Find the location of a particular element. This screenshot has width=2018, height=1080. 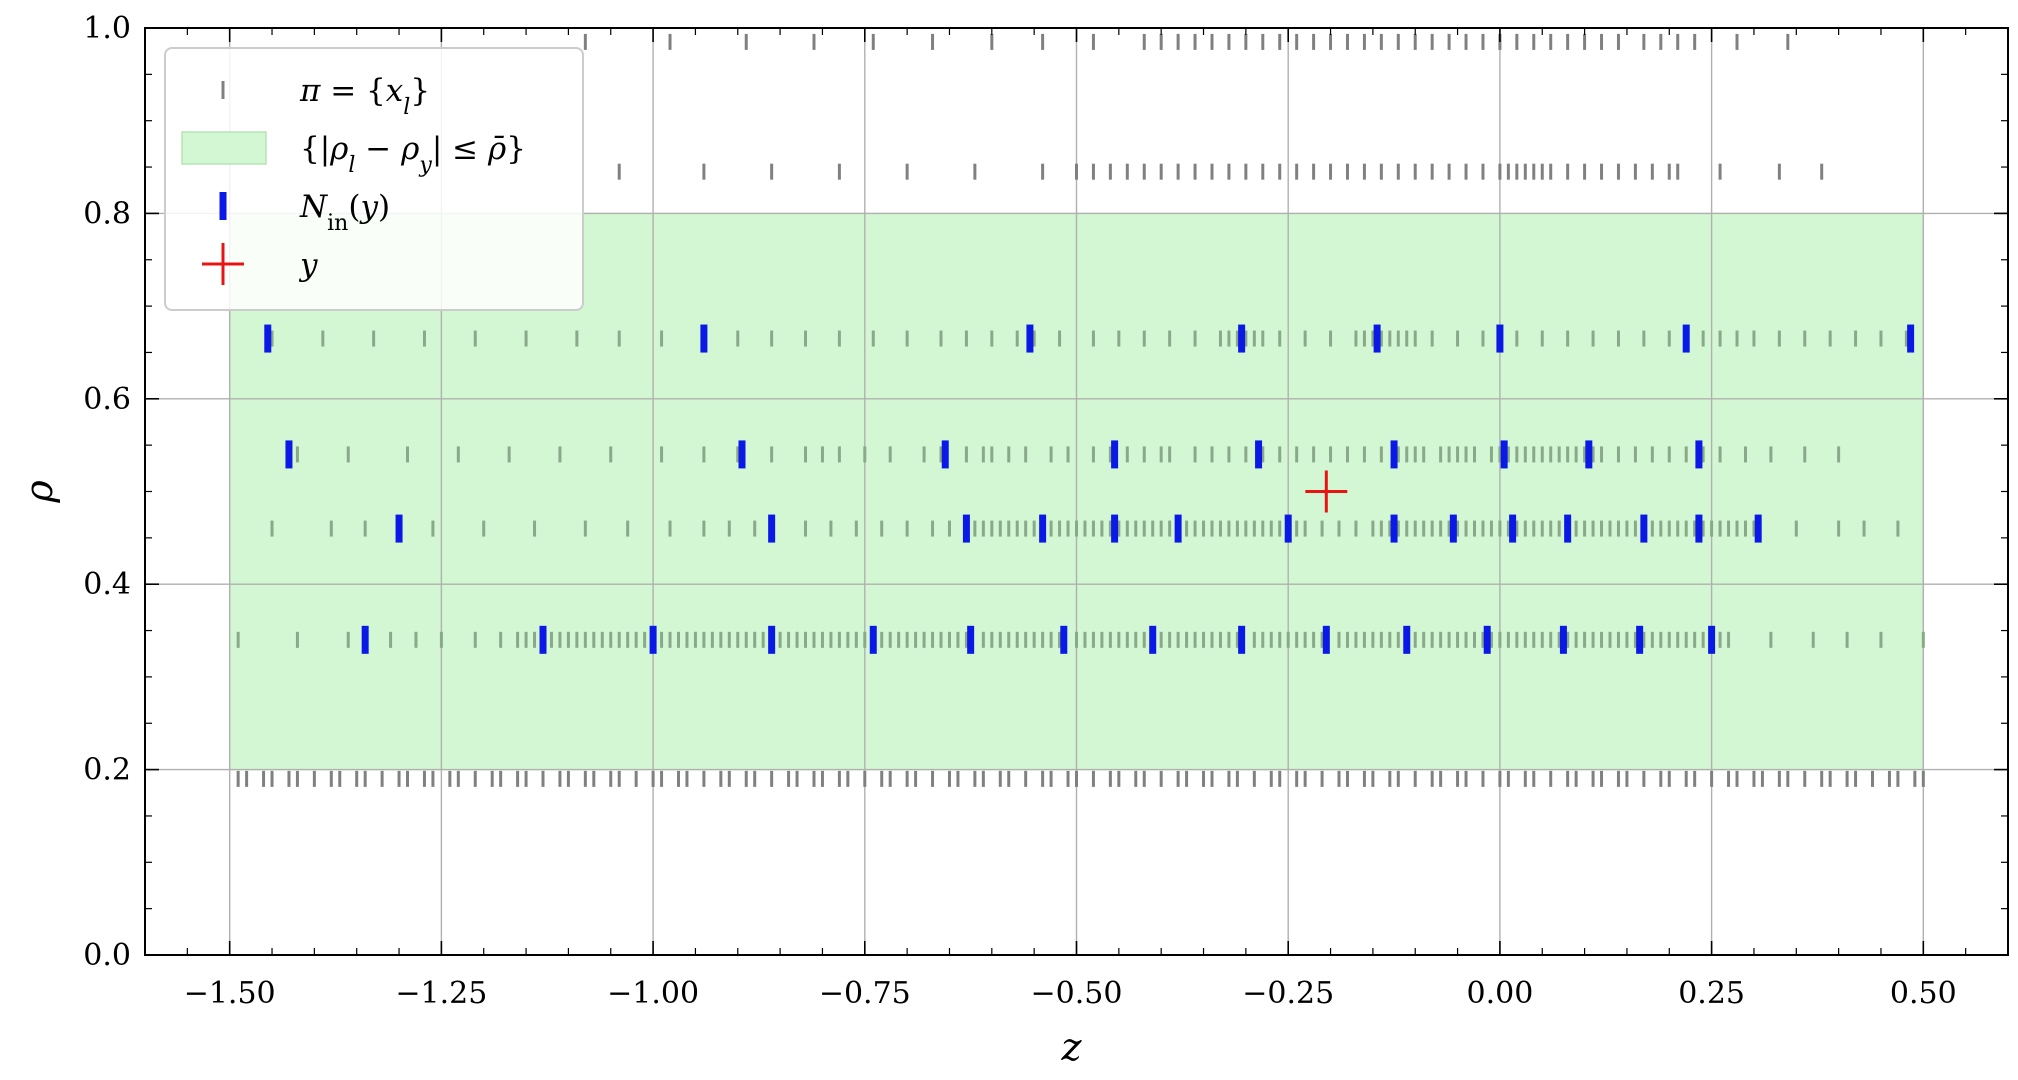

x-tick-label: −1.25 is located at coordinates (441, 993).